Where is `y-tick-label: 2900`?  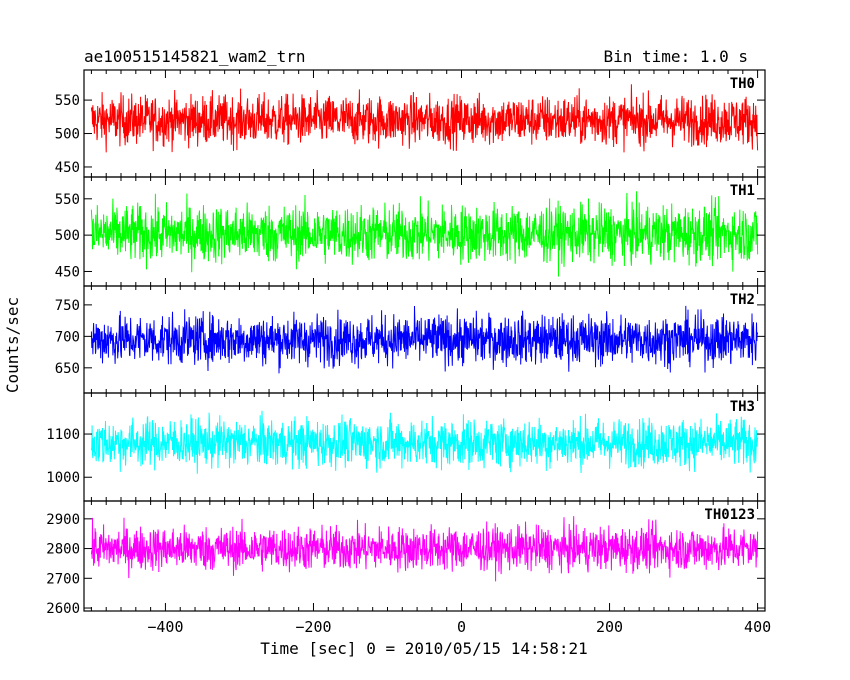
y-tick-label: 2900 is located at coordinates (63, 520).